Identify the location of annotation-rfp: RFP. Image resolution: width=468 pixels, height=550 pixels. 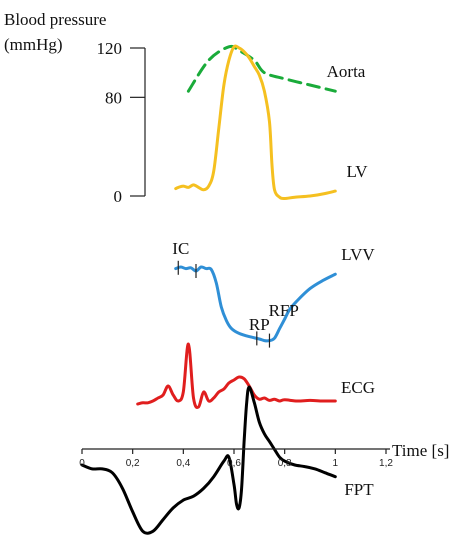
(284, 310).